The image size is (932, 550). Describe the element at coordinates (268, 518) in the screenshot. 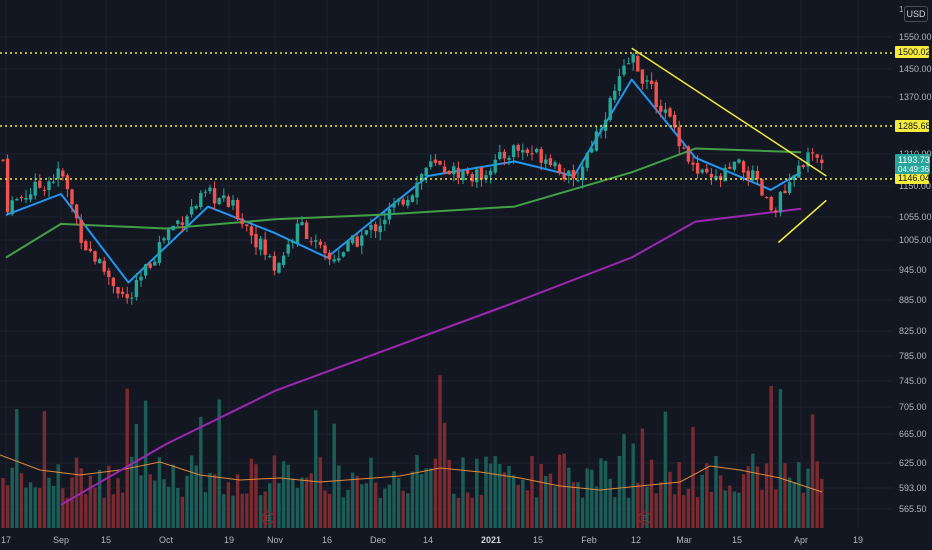

I see `earnings-marker` at that location.